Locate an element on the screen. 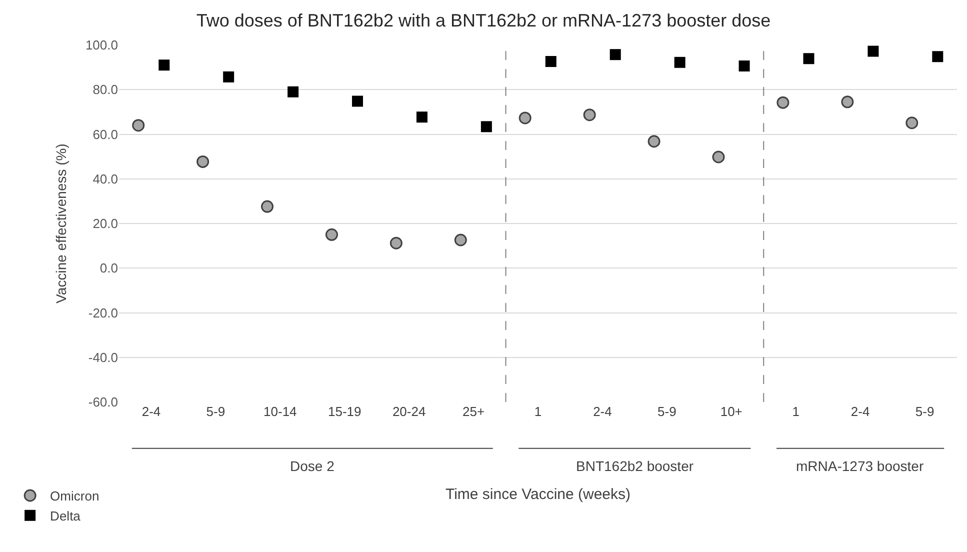 This screenshot has height=552, width=967. legend-label: Omicron is located at coordinates (75, 496).